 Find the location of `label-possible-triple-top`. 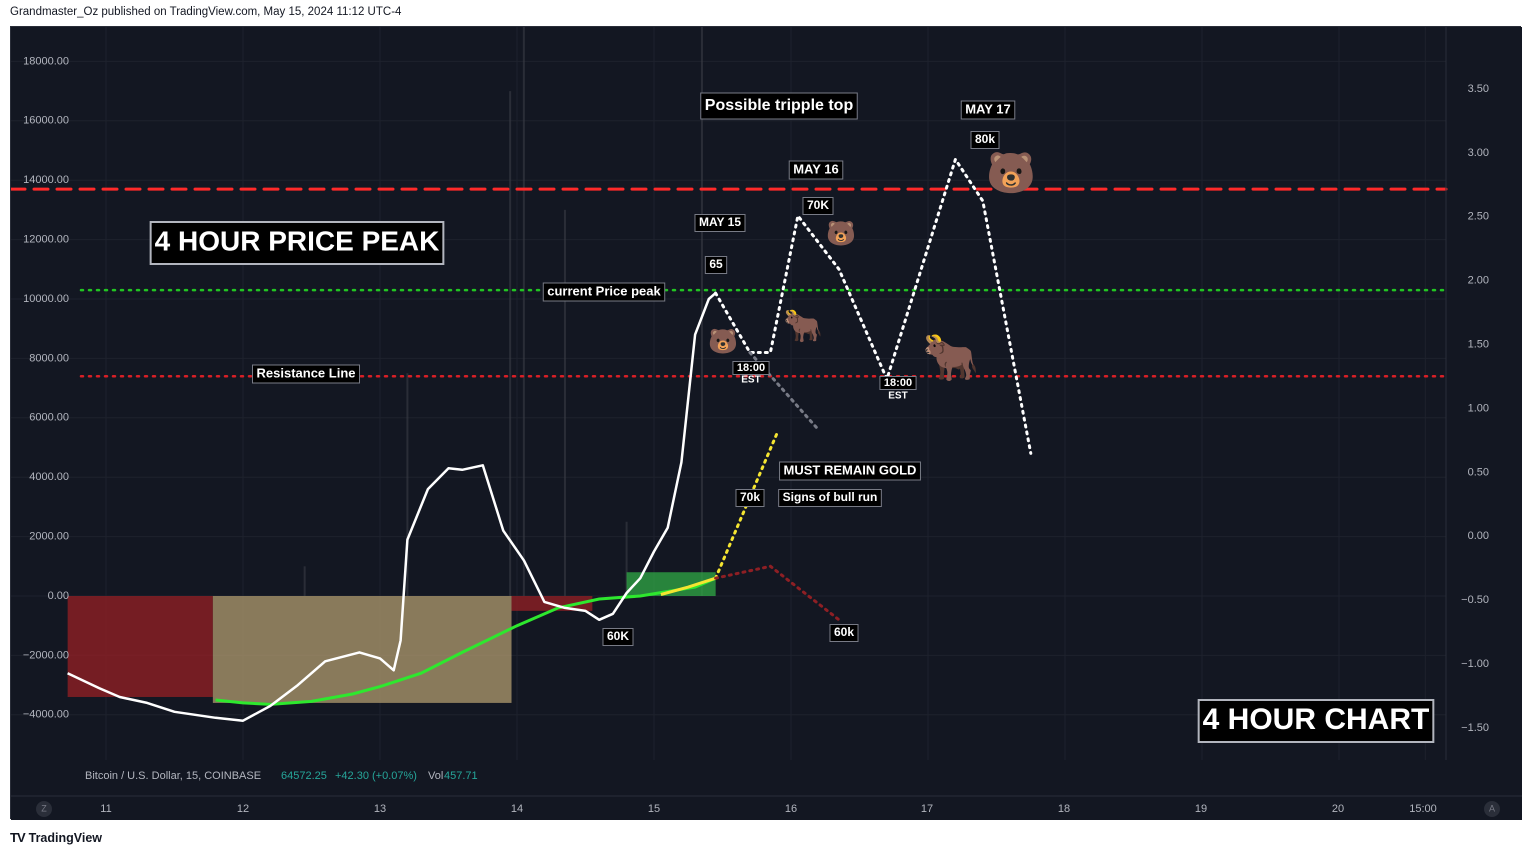

label-possible-triple-top is located at coordinates (779, 106).